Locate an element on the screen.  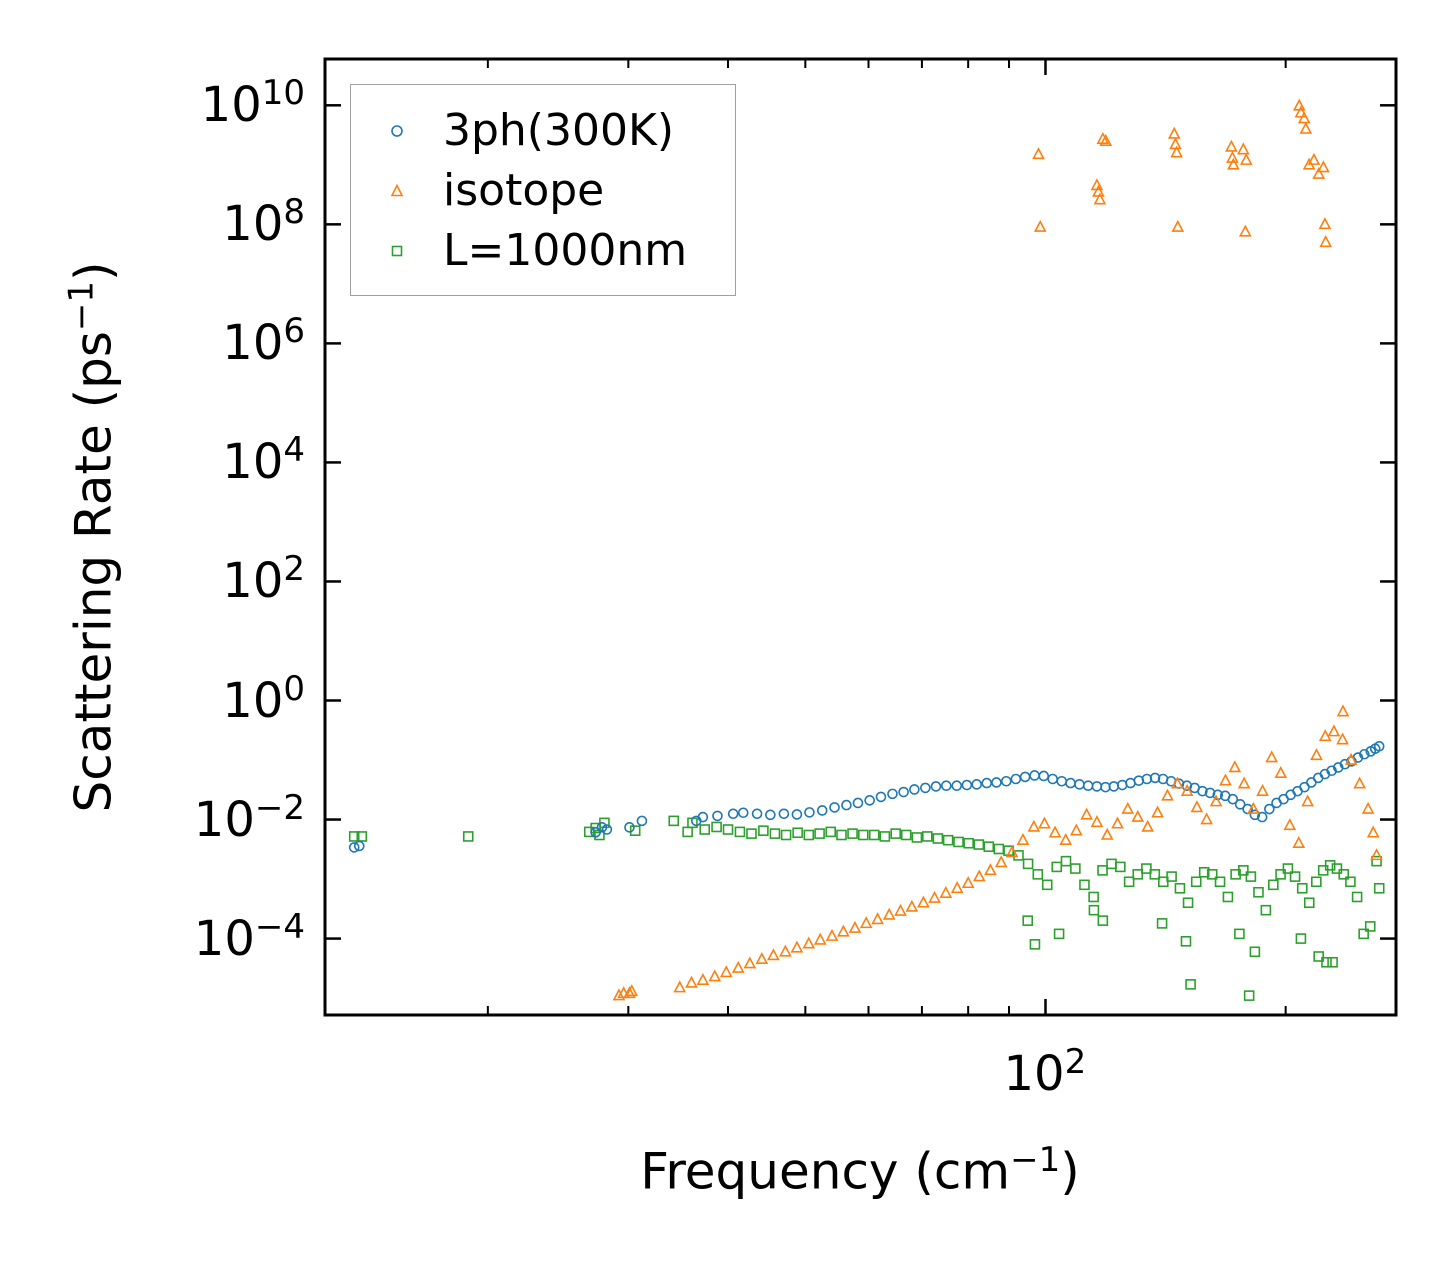
y-tick-label: 10⁰ is located at coordinates (263, 698).